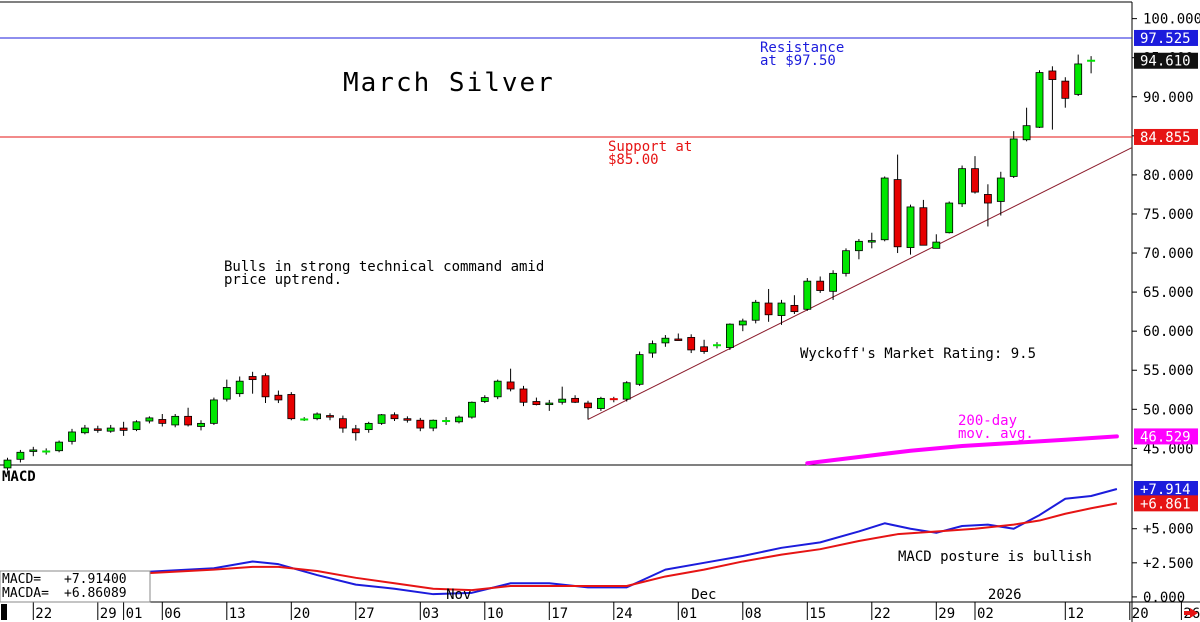 The height and width of the screenshot is (622, 1200). Describe the element at coordinates (1168, 332) in the screenshot. I see `price-axis-label: 60.000` at that location.